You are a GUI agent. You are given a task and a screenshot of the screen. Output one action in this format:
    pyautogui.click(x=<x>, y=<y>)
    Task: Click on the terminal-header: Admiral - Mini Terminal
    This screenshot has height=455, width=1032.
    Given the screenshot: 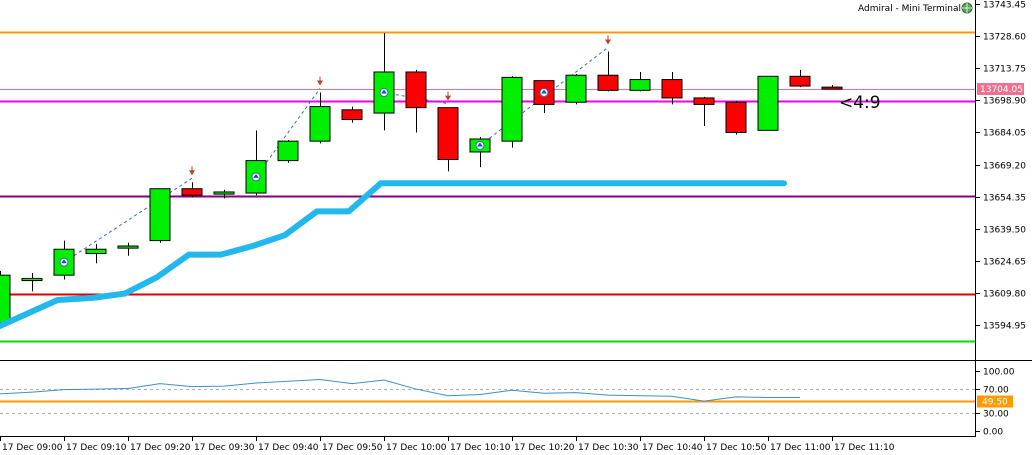 What is the action you would take?
    pyautogui.click(x=915, y=8)
    